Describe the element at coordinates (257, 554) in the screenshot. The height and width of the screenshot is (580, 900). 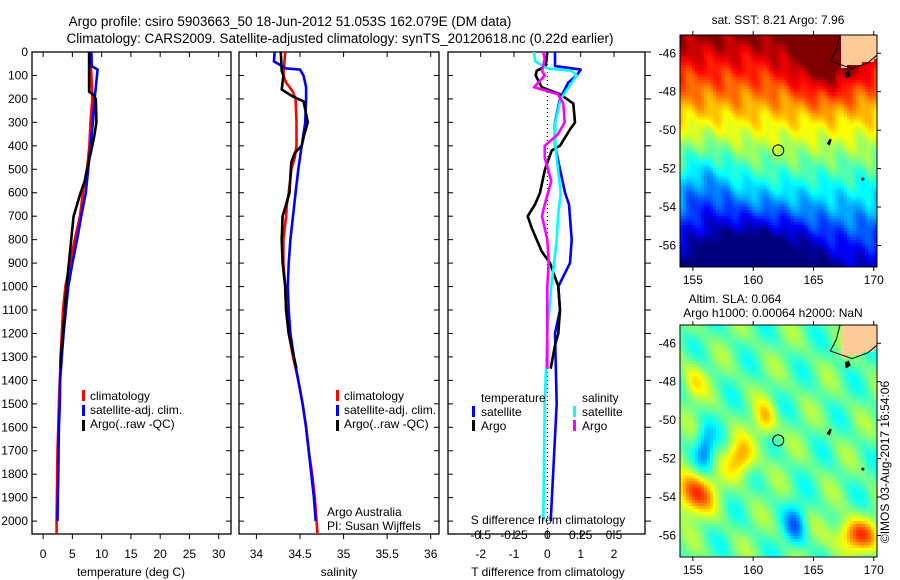
I see `x-tick-label: 34` at that location.